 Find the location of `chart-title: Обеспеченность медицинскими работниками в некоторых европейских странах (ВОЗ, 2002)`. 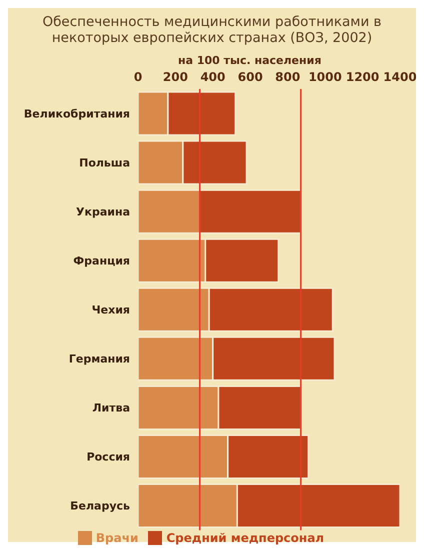

chart-title: Обеспеченность медицинскими работниками в некоторых европейских странах (ВОЗ, 2002) is located at coordinates (212, 29).